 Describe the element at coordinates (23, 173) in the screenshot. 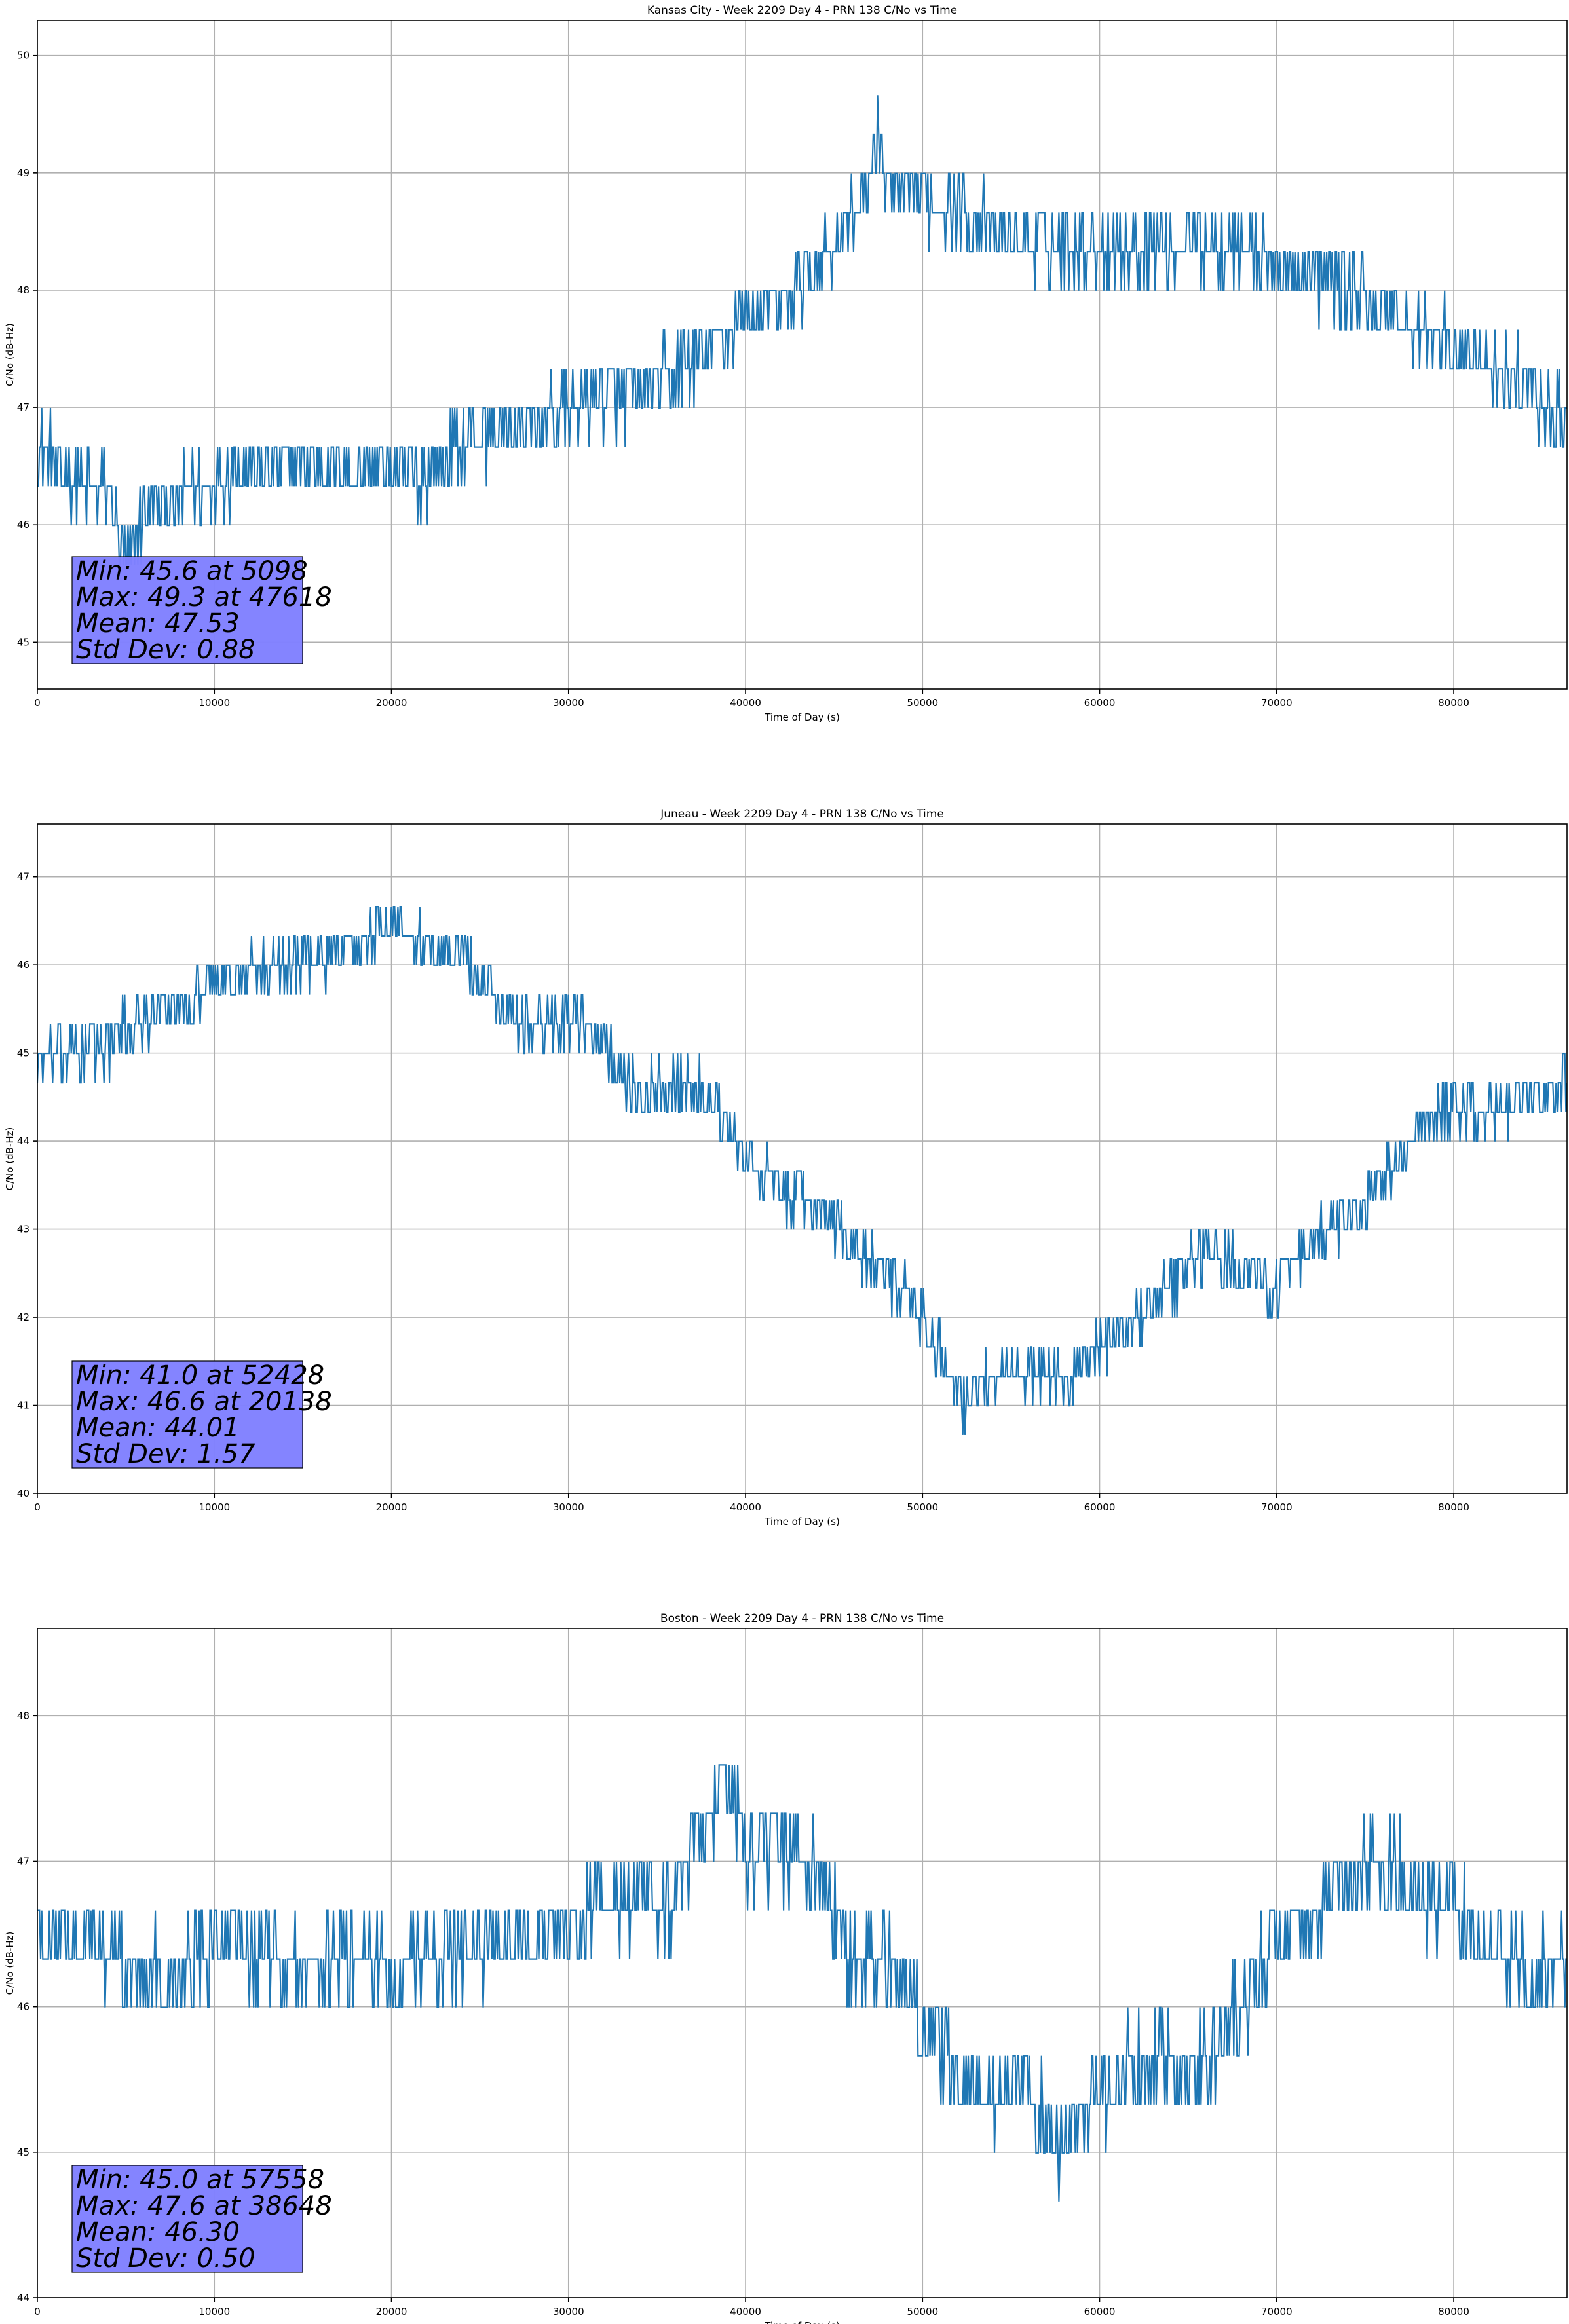

I see `y-tick-label: 49` at that location.